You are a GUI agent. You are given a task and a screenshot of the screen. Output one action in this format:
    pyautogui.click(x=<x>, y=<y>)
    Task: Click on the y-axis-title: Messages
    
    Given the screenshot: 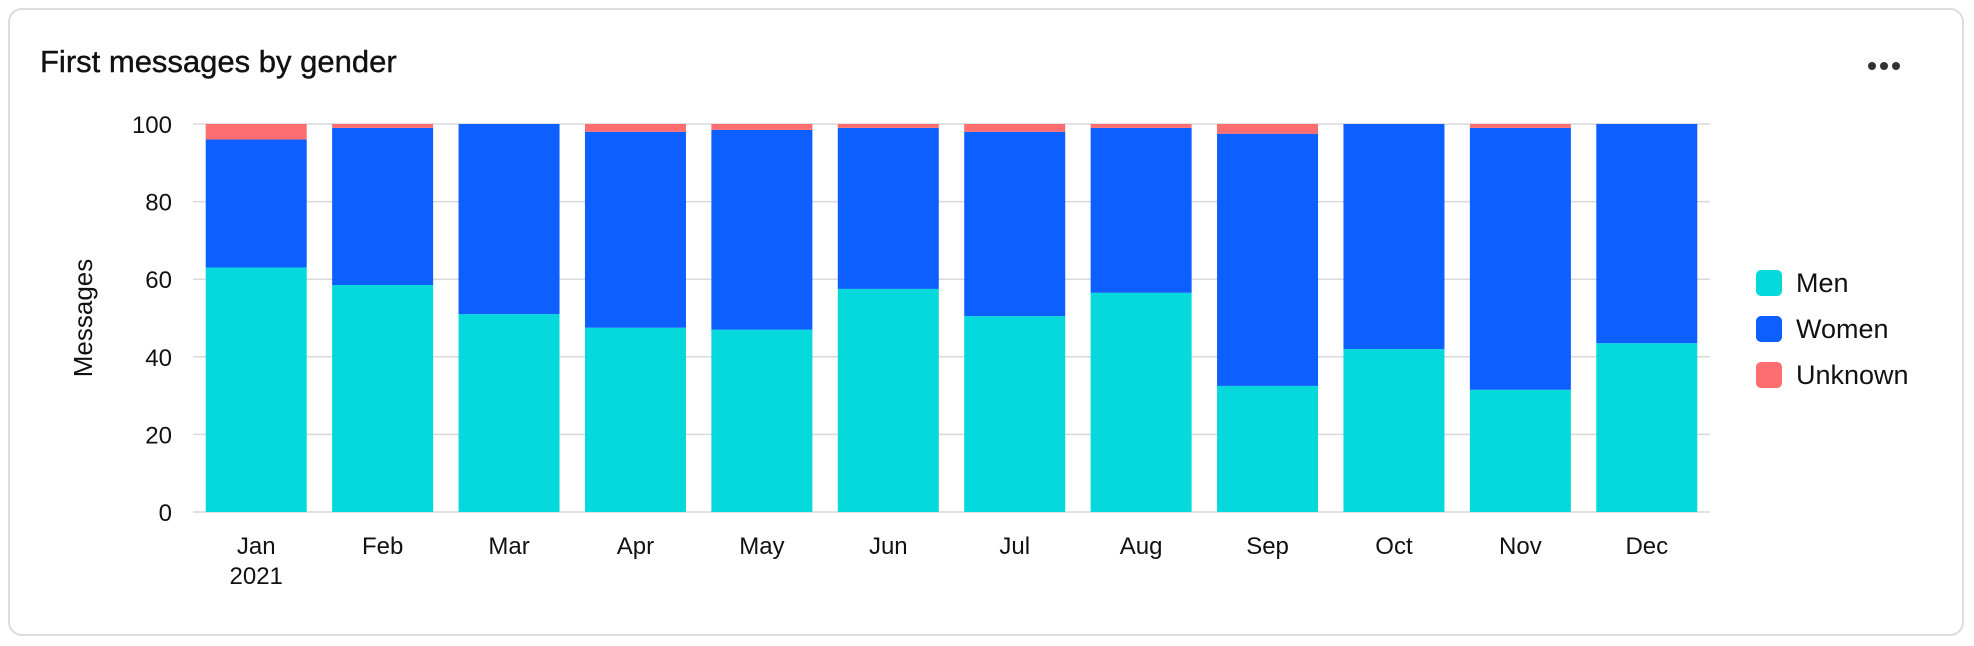 What is the action you would take?
    pyautogui.click(x=83, y=318)
    